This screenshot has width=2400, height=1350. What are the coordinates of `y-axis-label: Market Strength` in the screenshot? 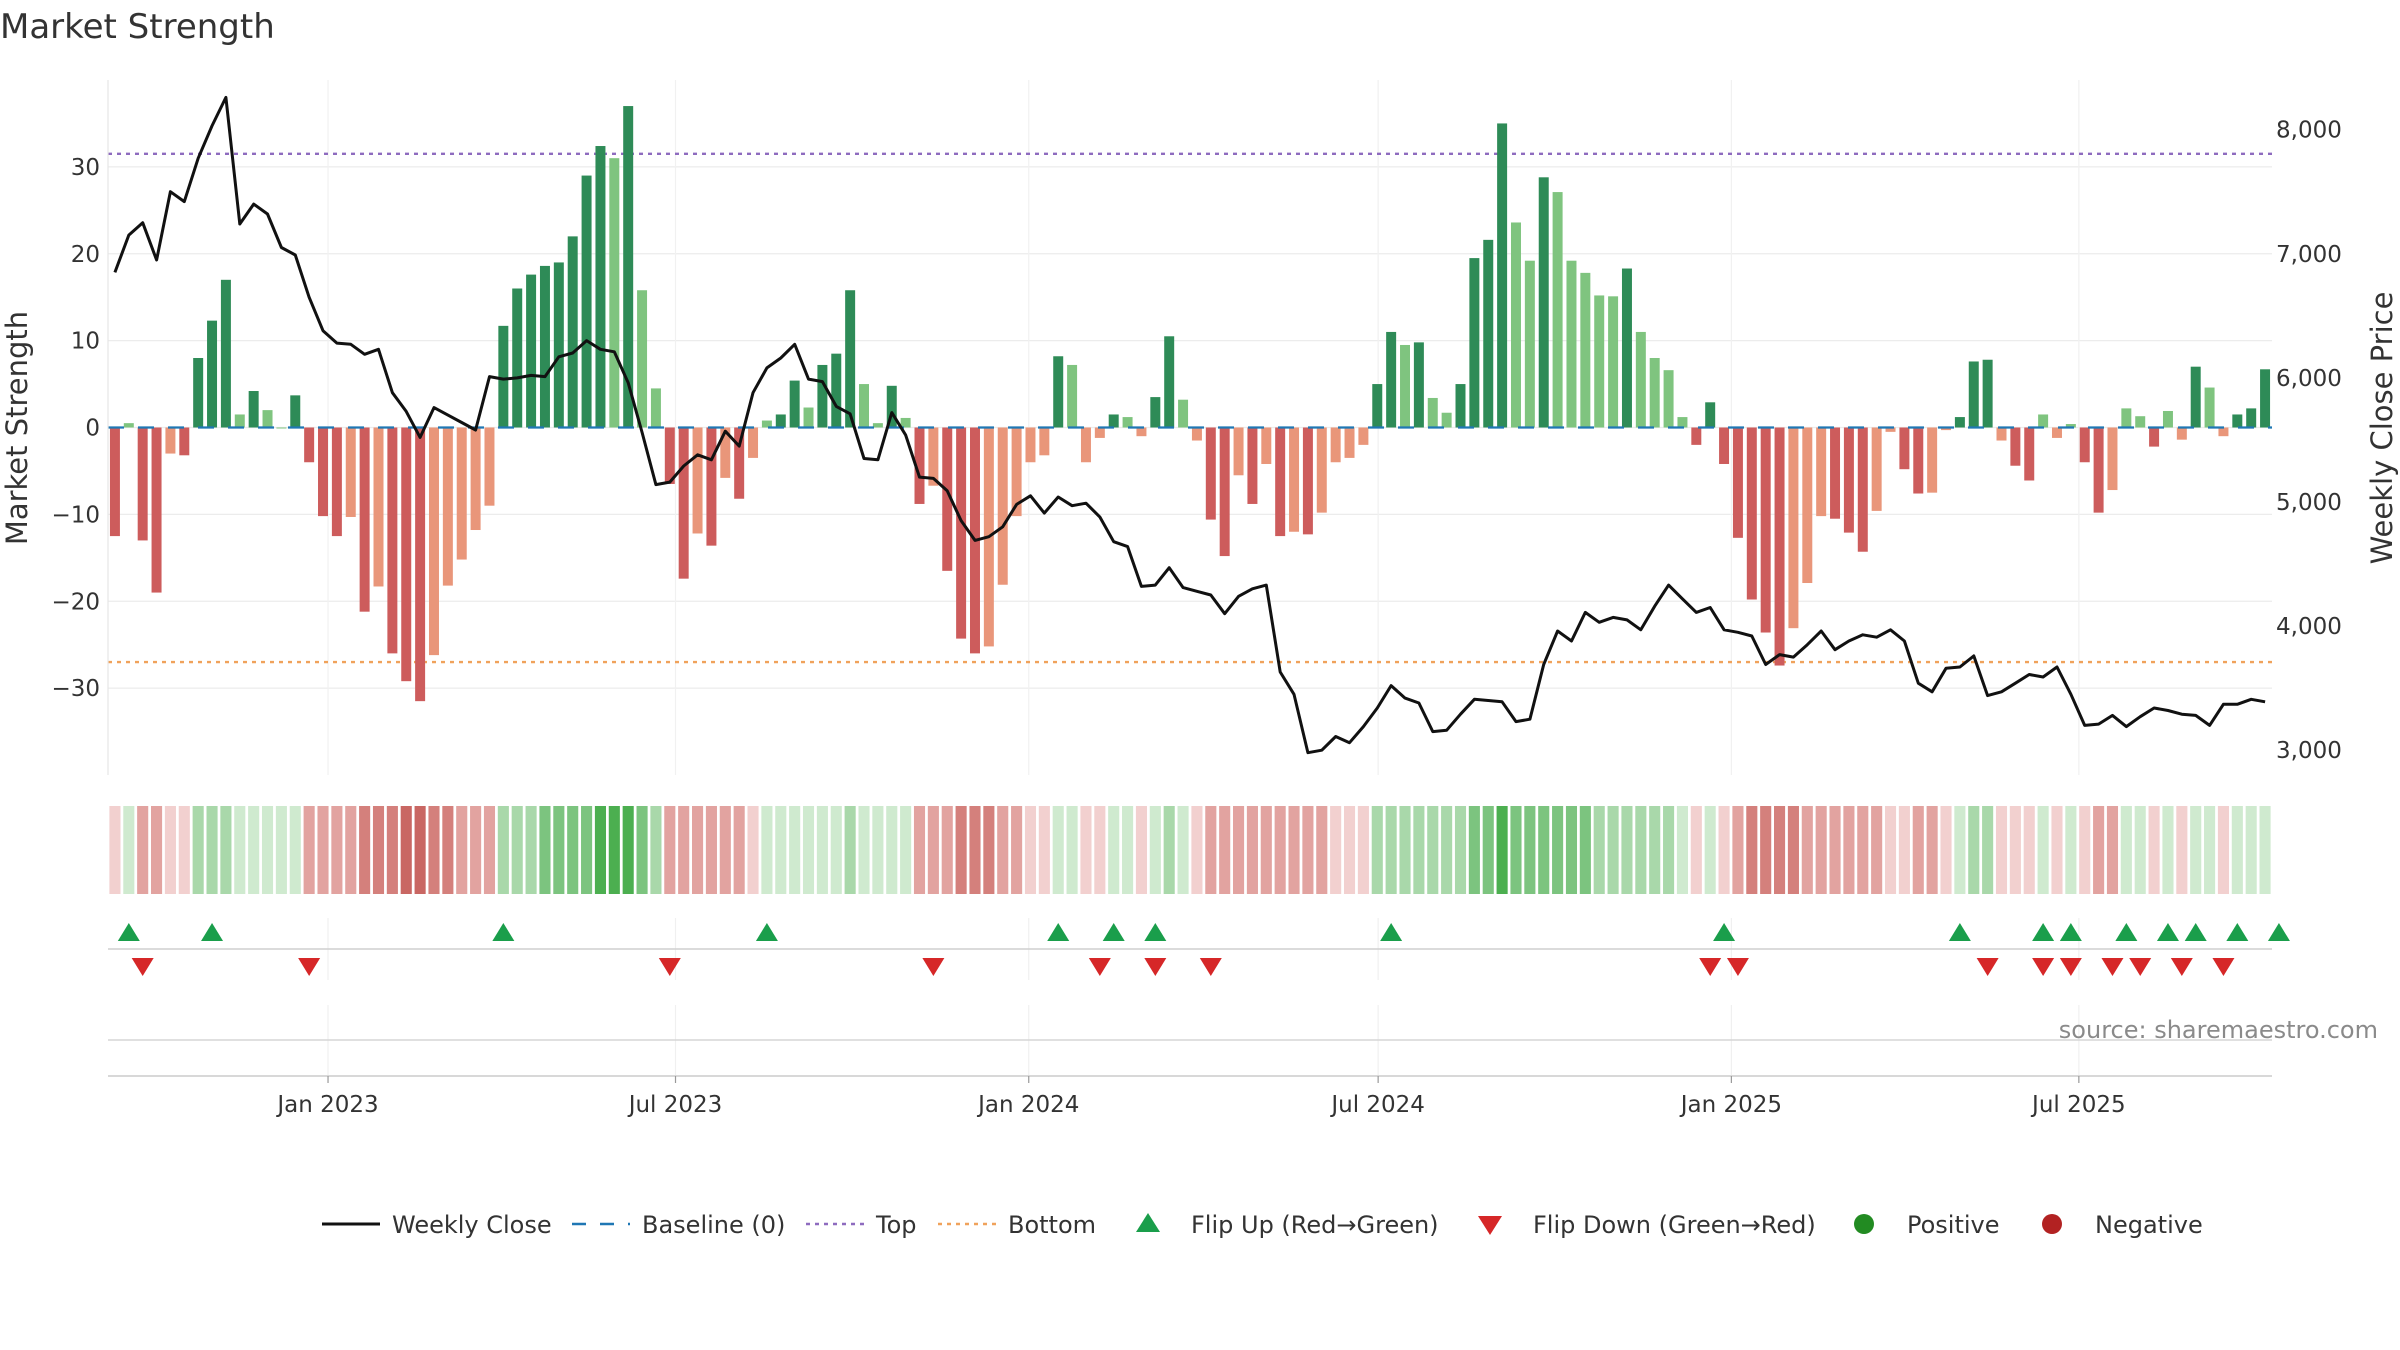 It's located at (17, 428).